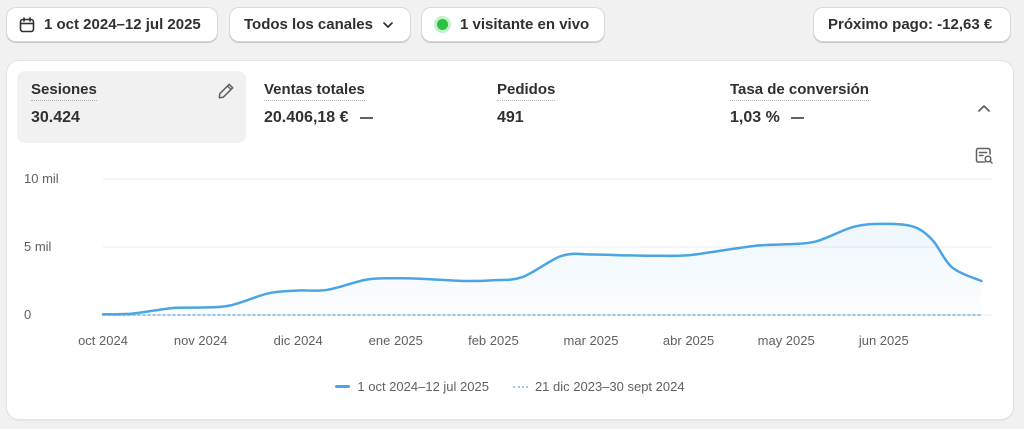 The height and width of the screenshot is (429, 1024). What do you see at coordinates (103, 340) in the screenshot?
I see `x-tick-label: oct 2024` at bounding box center [103, 340].